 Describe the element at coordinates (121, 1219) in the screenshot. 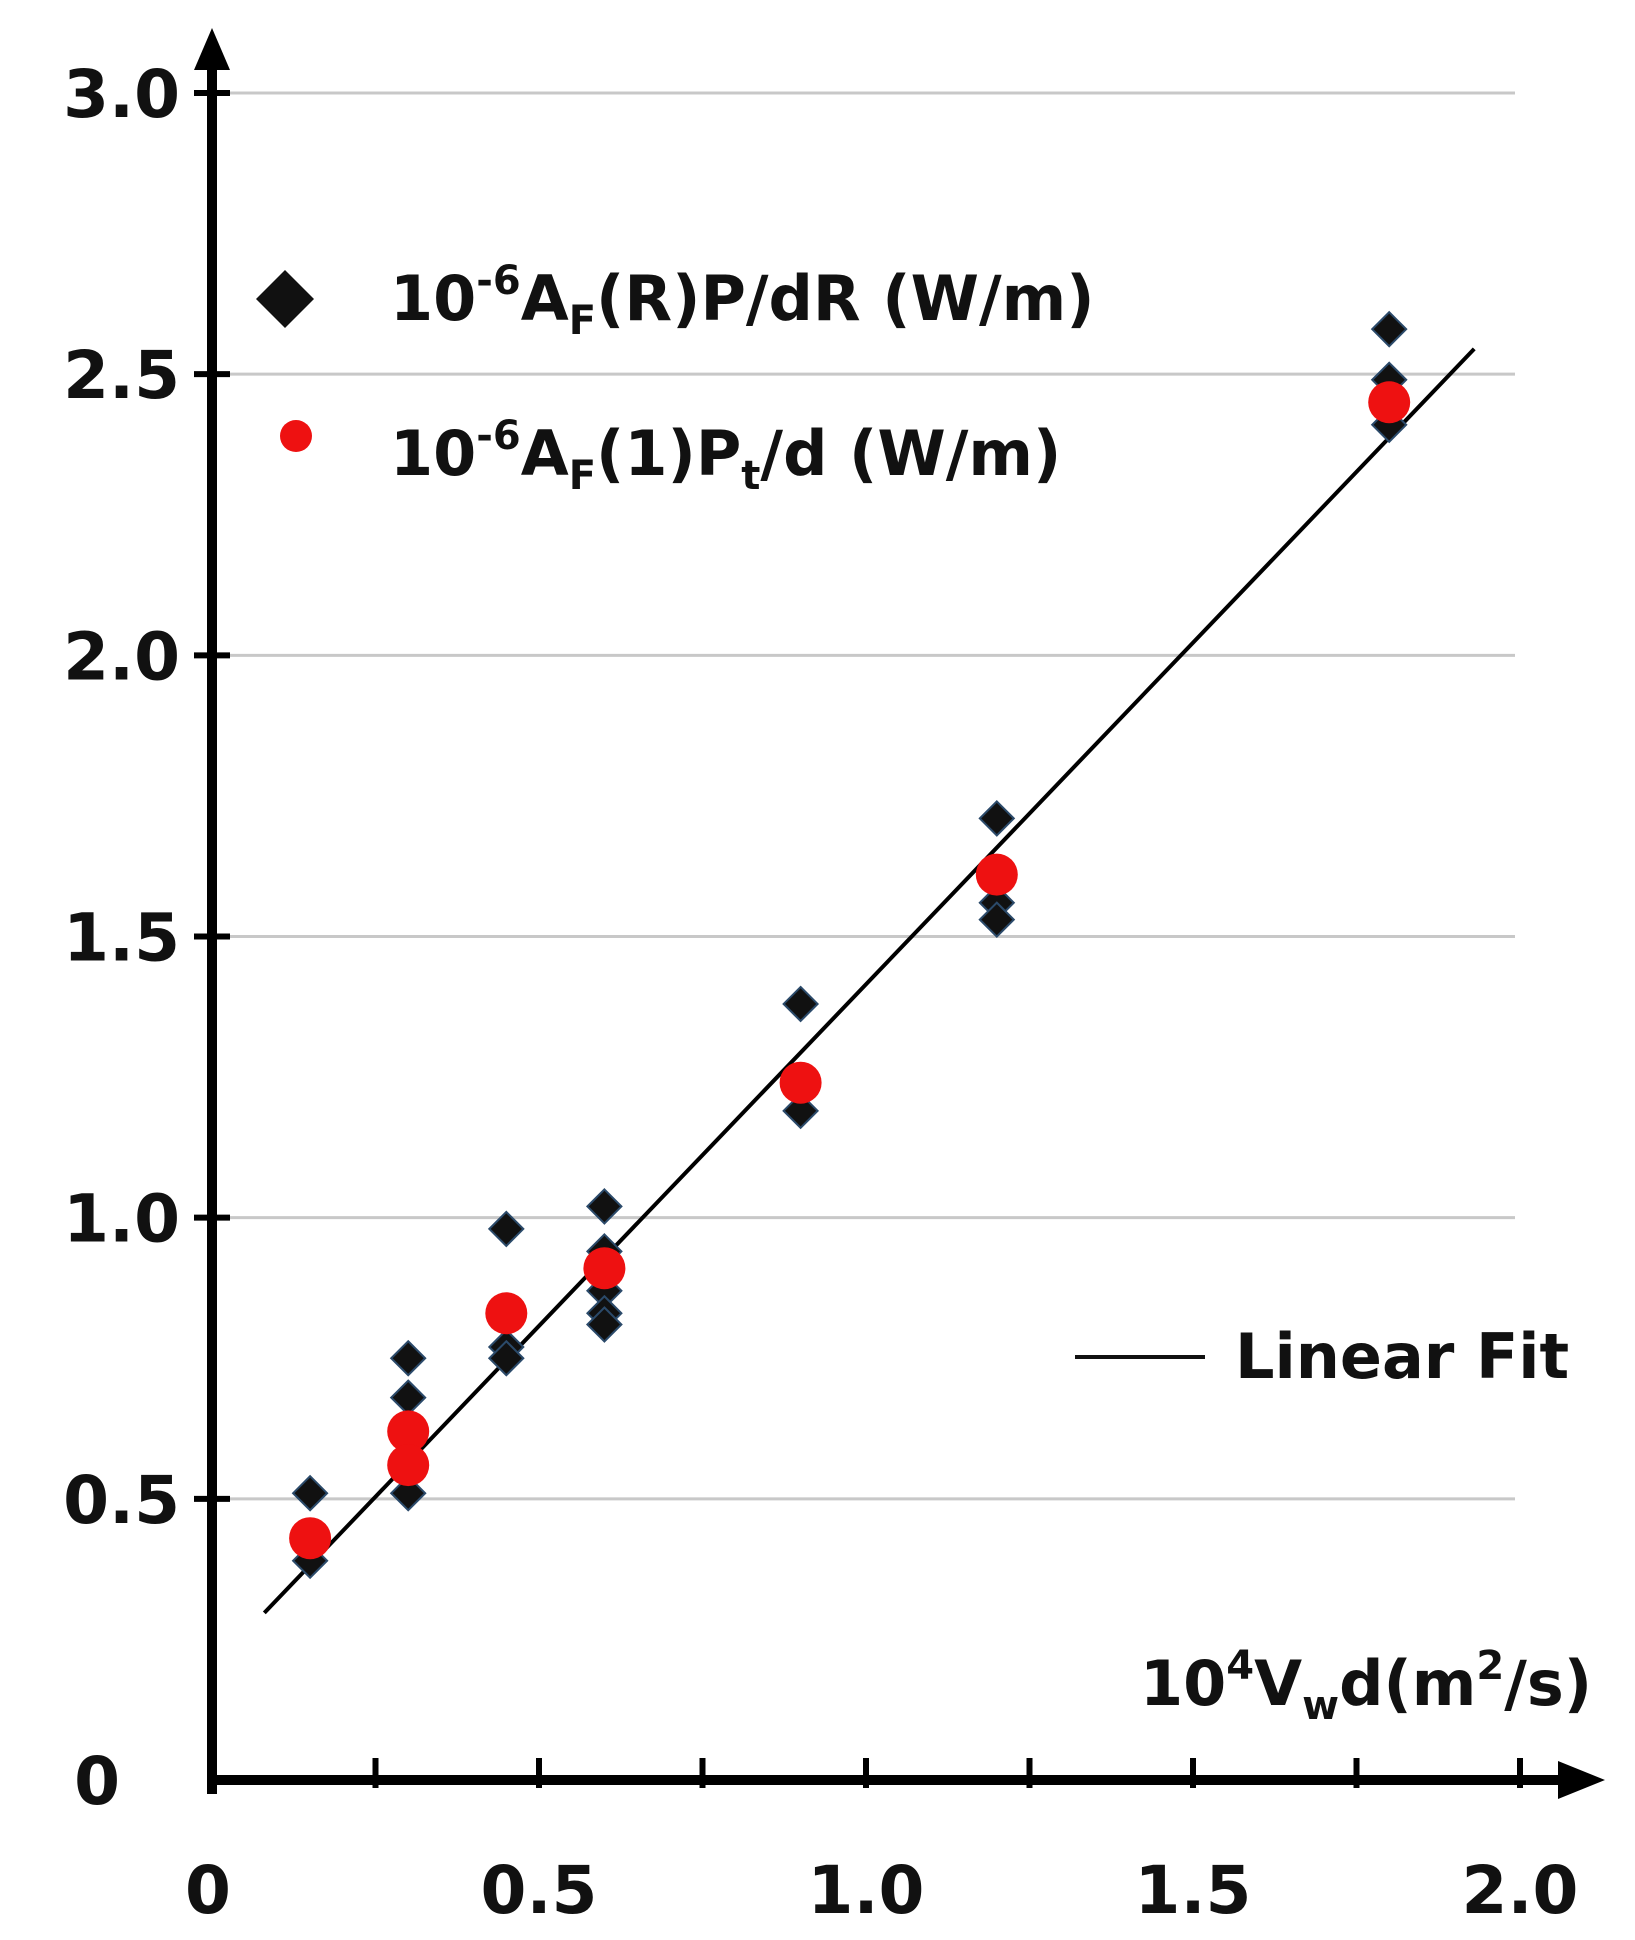

I see `y-tick-label-2: 1.0` at that location.